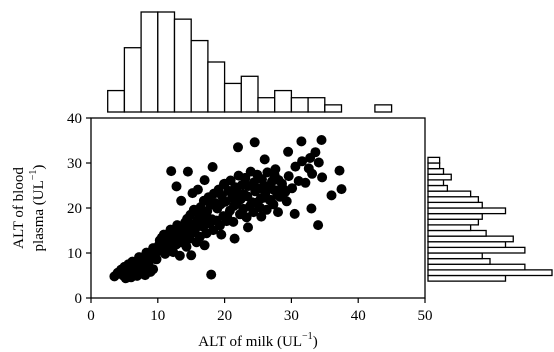 The image size is (554, 352). What do you see at coordinates (37, 208) in the screenshot?
I see `y-axis-label-line2: plasma (UL−1)` at bounding box center [37, 208].